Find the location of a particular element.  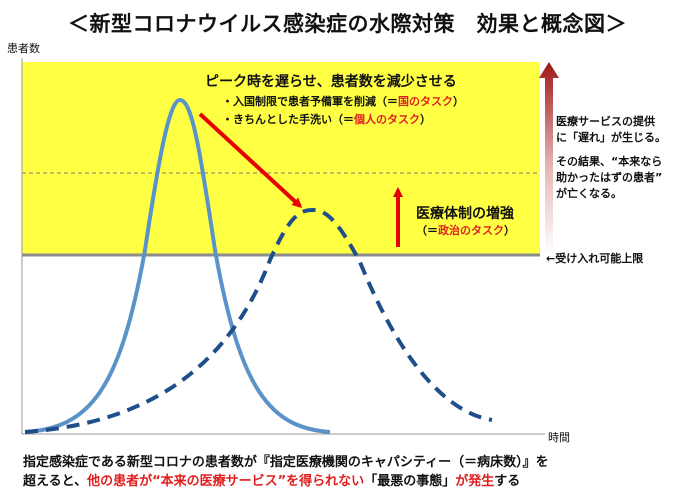

bullet-entry-restriction: ・入国制限で患者予備軍を削減（＝国のタスク） is located at coordinates (343, 101).